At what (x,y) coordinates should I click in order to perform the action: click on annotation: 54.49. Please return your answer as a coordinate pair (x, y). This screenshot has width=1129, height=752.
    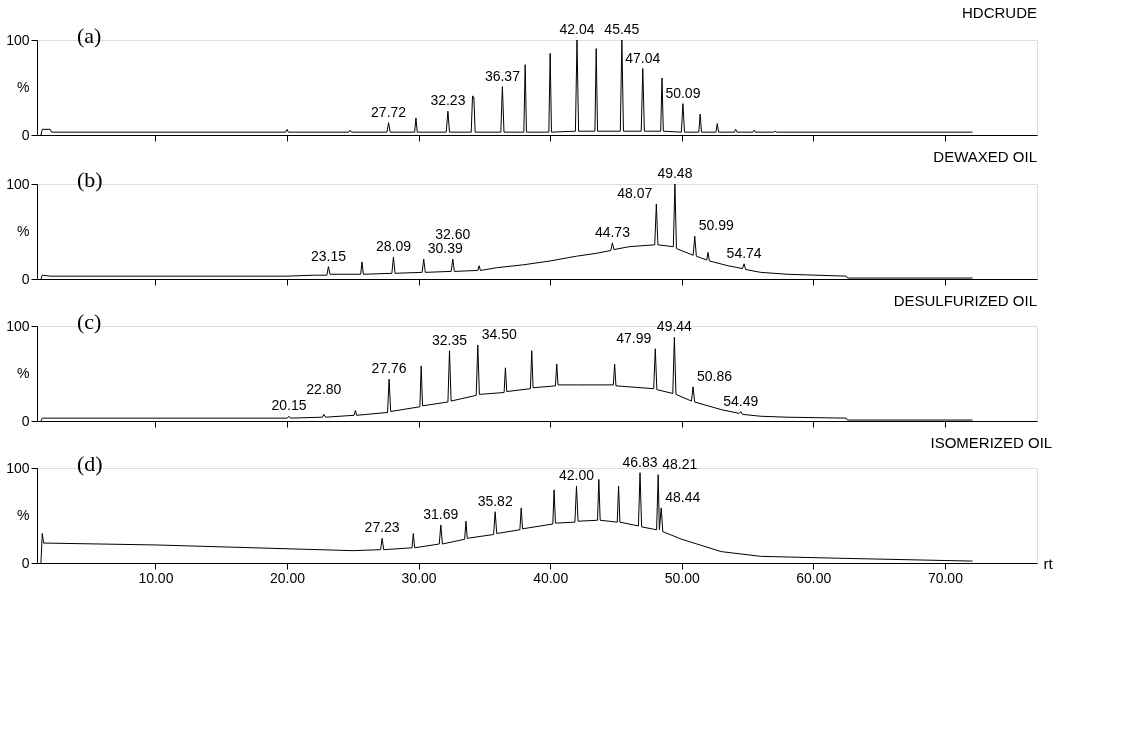
    Looking at the image, I should click on (741, 400).